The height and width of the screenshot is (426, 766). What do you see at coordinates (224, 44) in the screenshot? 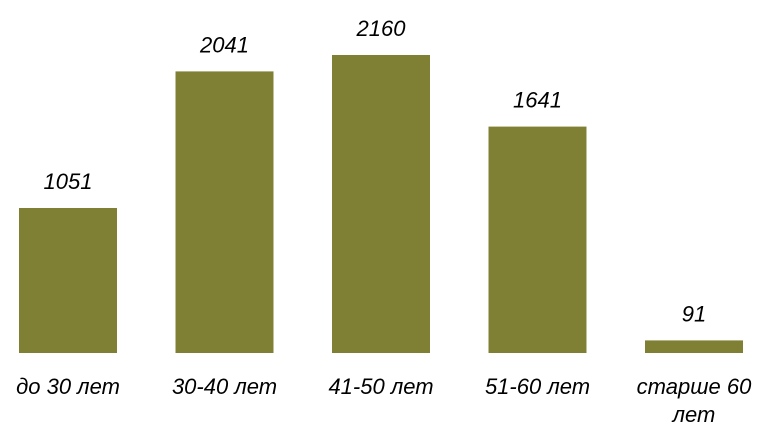
I see `data-label: 2041` at bounding box center [224, 44].